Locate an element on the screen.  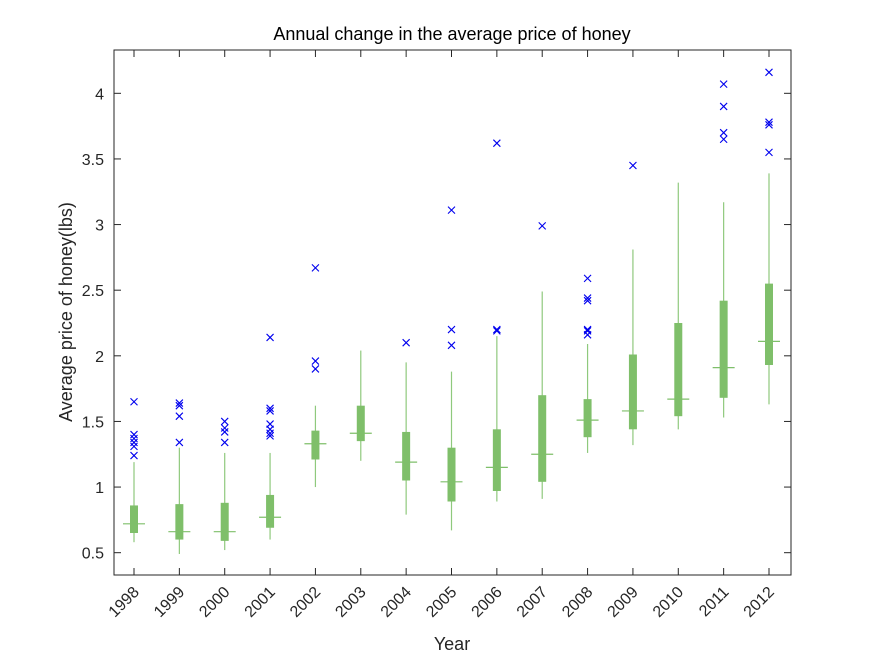
box-group-2004 is located at coordinates (406, 426).